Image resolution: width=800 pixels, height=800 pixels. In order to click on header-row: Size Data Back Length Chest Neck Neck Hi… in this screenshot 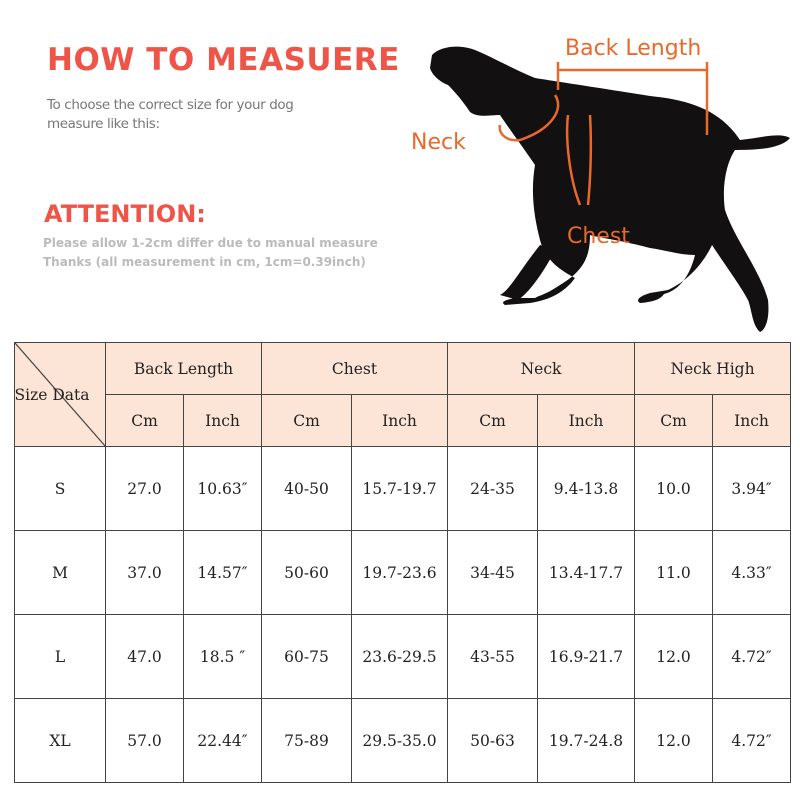, I will do `click(402, 394)`.